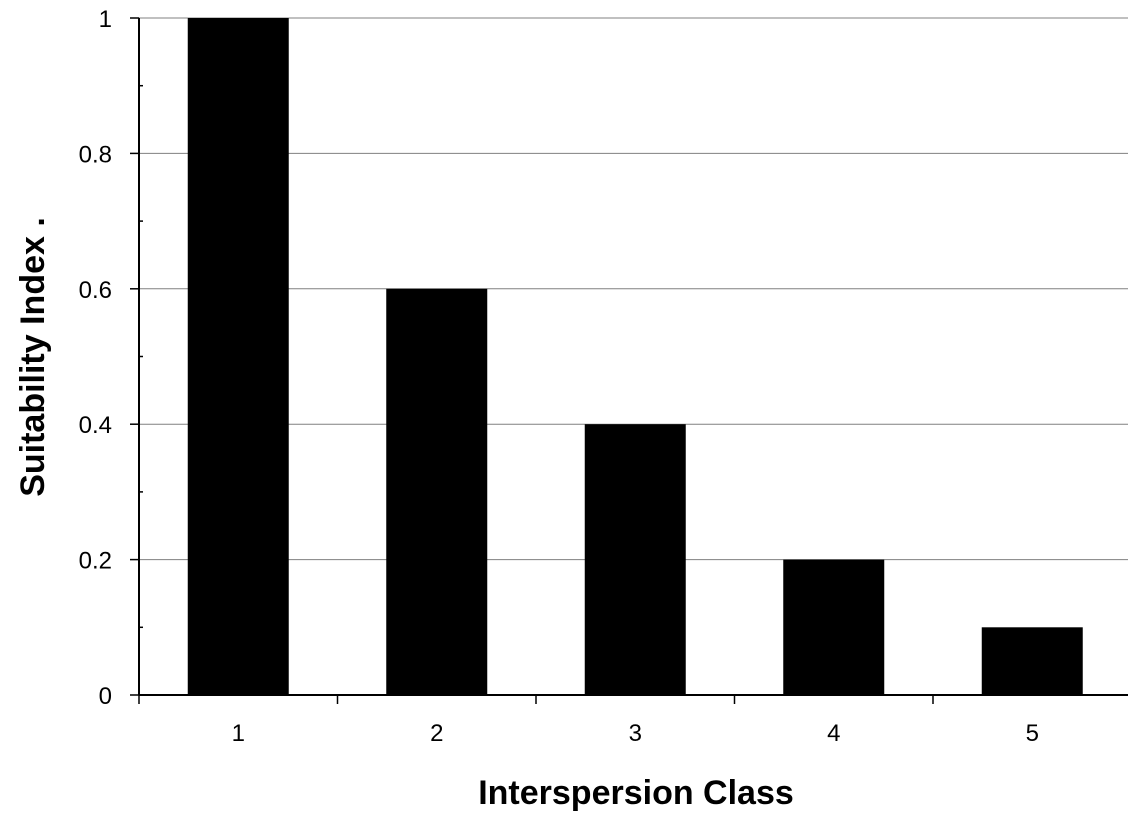 The image size is (1128, 813). I want to click on x-tick-label: 3, so click(635, 733).